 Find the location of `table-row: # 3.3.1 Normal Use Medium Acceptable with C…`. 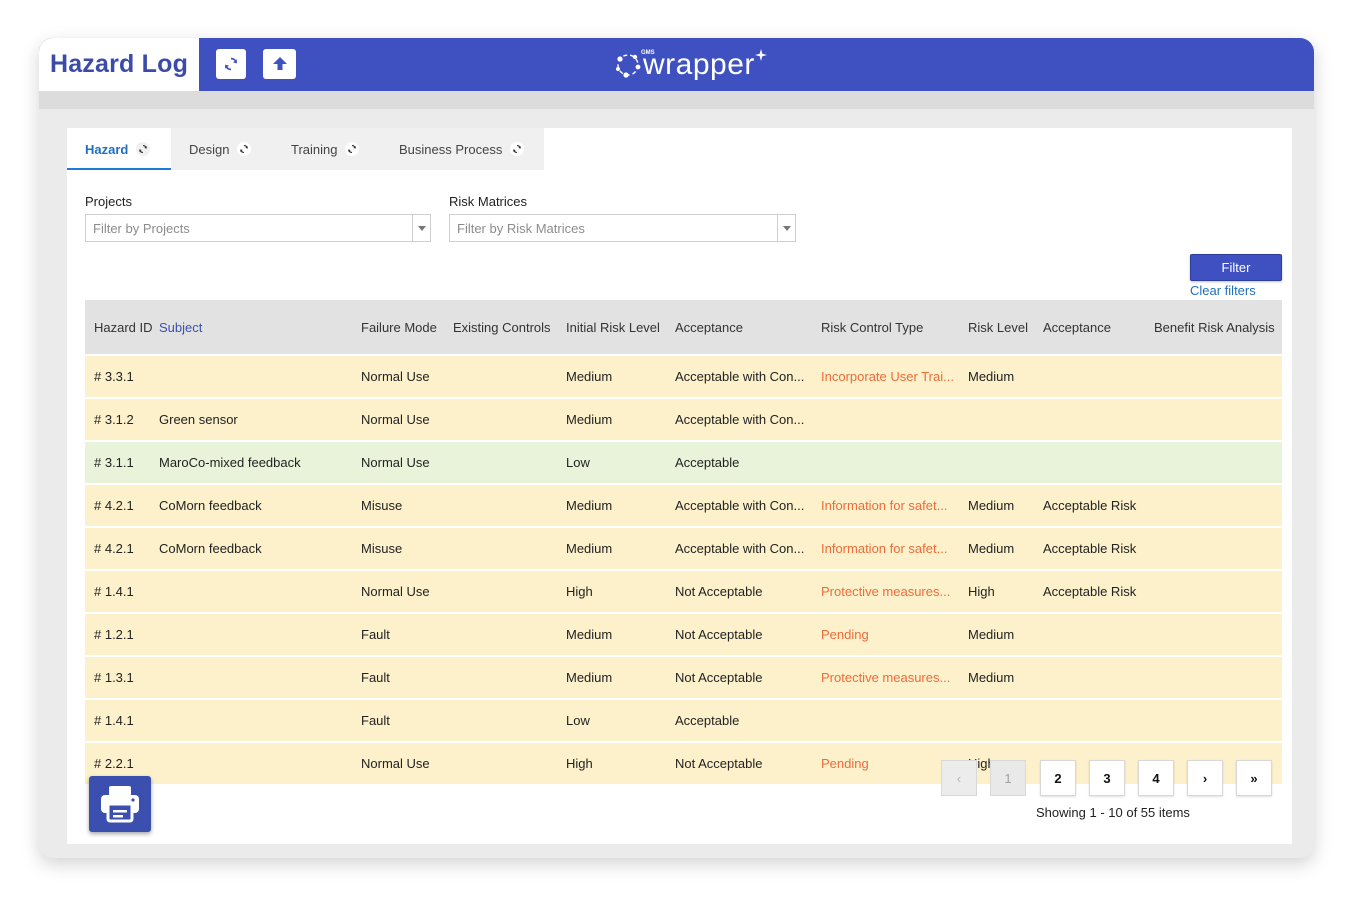

table-row: # 3.3.1 Normal Use Medium Acceptable with C… is located at coordinates (683, 376).